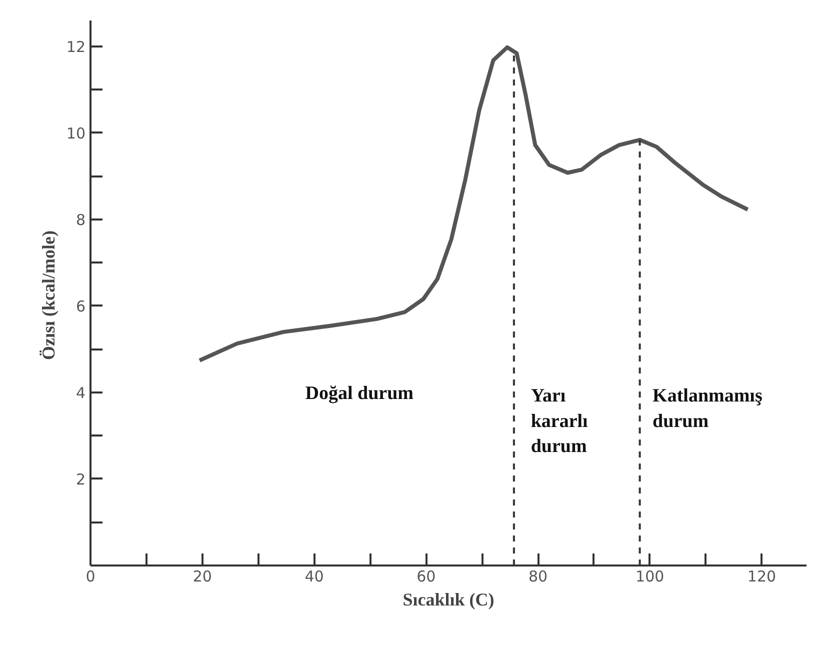 The height and width of the screenshot is (645, 836). I want to click on y-axis-title: Özısı (kcal/mole), so click(48, 295).